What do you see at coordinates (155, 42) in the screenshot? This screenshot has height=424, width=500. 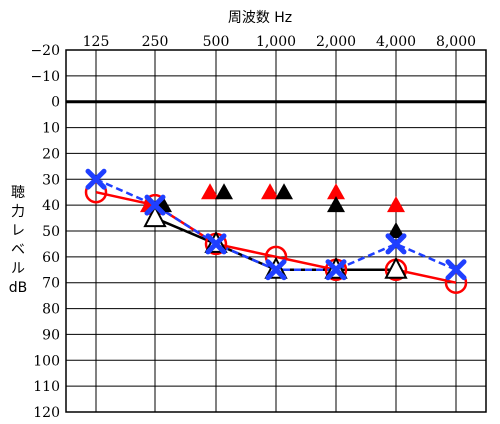 I see `x-tick-label: 250` at bounding box center [155, 42].